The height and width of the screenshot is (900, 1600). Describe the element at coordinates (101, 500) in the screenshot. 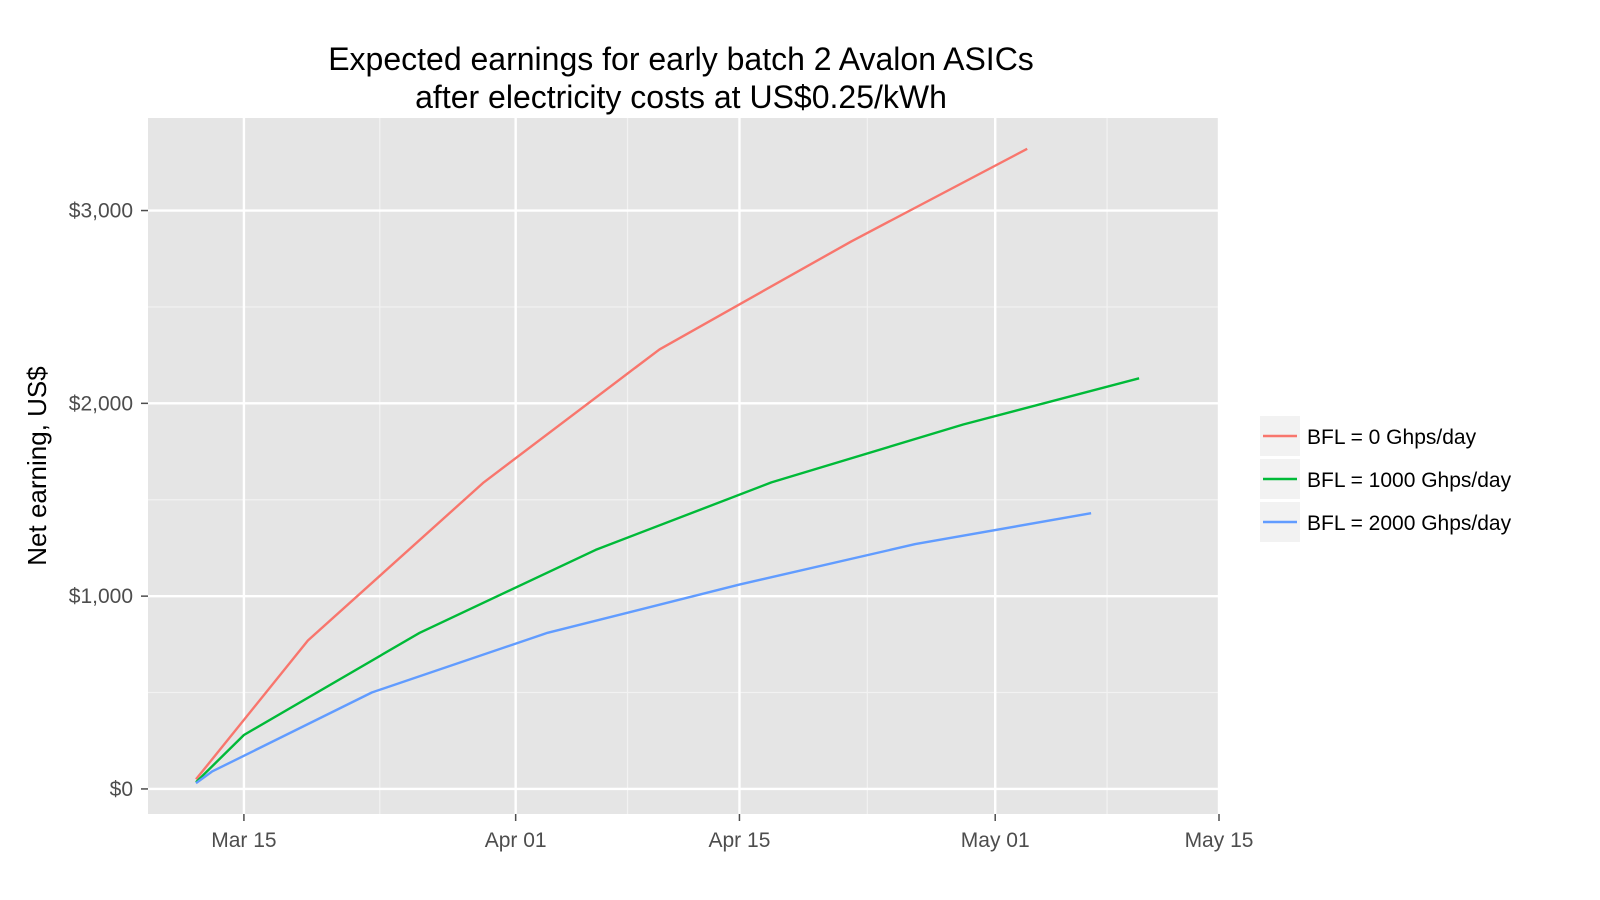

I see `y-axis-tick-labels: $0 $1,000 $2,000 $3,000` at that location.